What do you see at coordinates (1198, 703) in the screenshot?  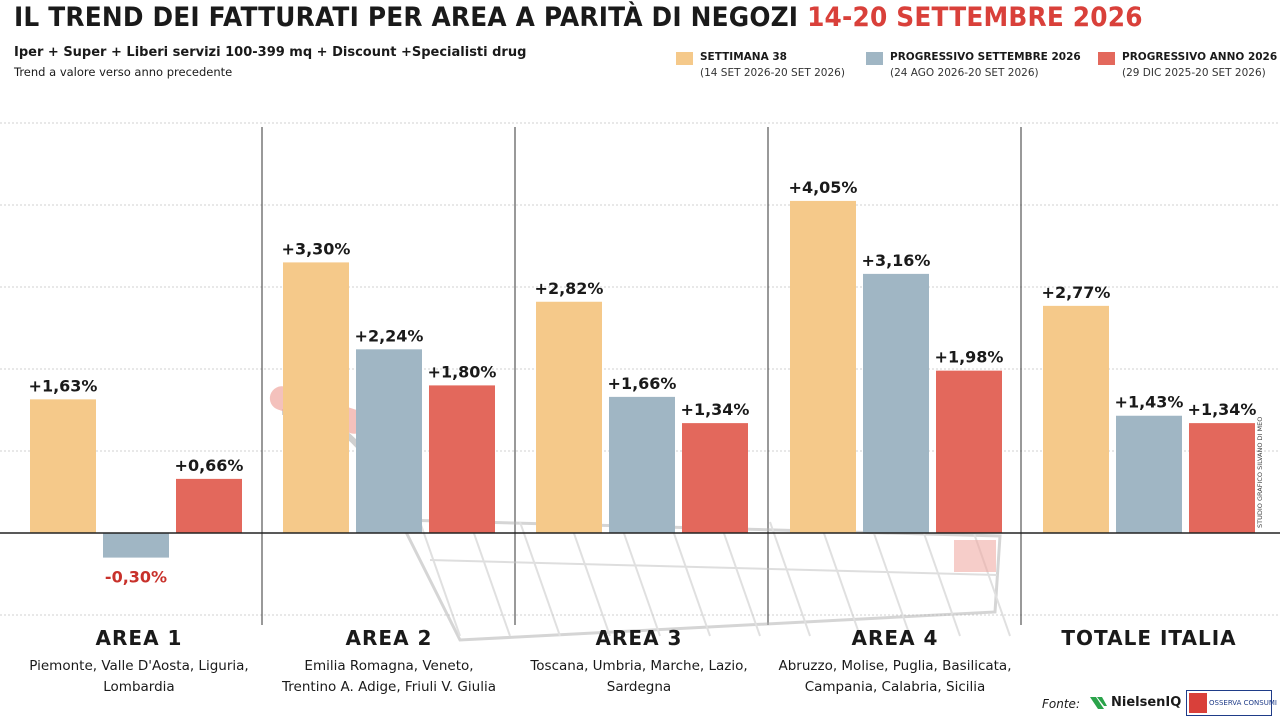 I see `osserva-mark-icon` at bounding box center [1198, 703].